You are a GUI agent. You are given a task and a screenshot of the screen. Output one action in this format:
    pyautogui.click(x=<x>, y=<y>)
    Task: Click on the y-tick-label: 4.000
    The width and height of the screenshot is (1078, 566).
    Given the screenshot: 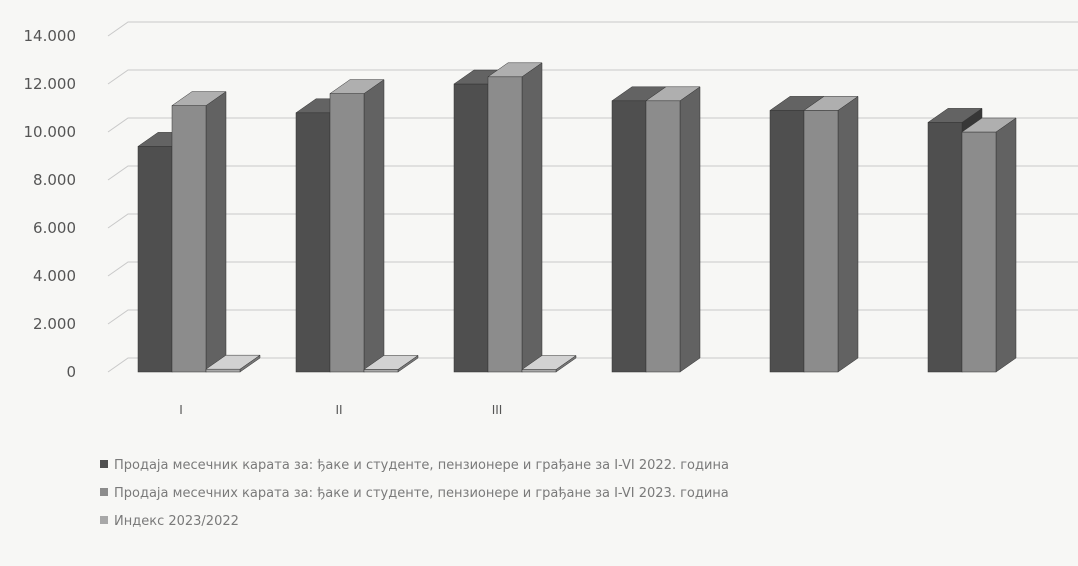 What is the action you would take?
    pyautogui.click(x=54, y=276)
    